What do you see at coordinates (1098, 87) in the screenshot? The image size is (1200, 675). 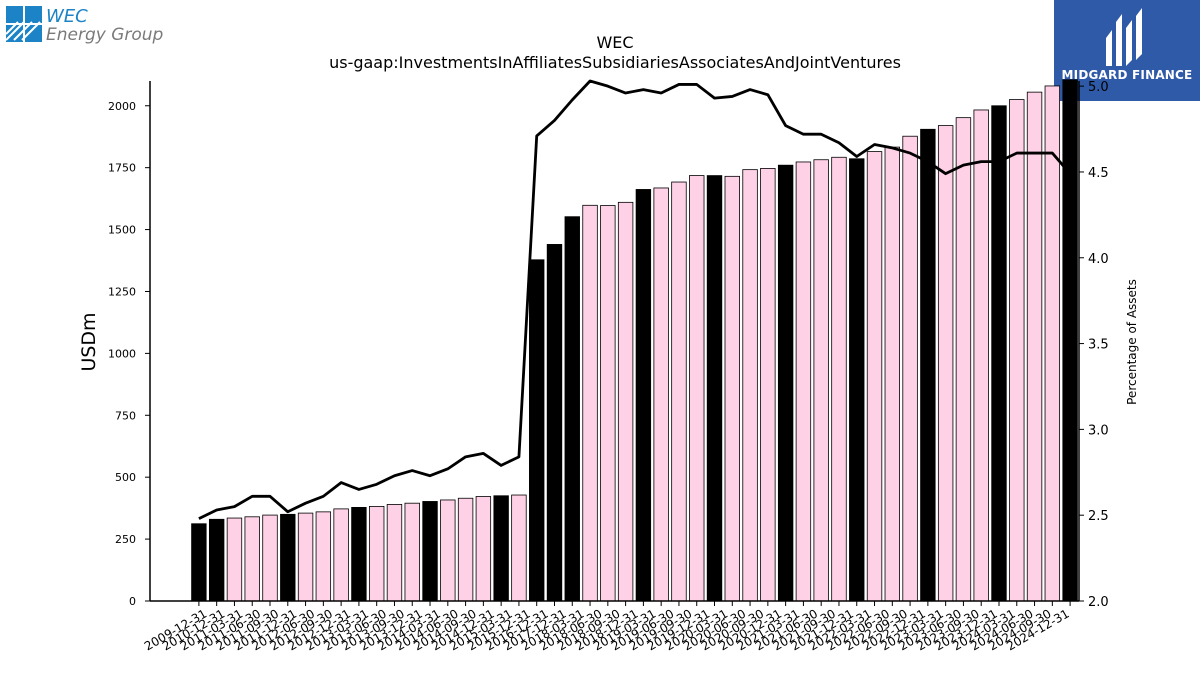 I see `y2-tick-label: 5.0` at bounding box center [1098, 87].